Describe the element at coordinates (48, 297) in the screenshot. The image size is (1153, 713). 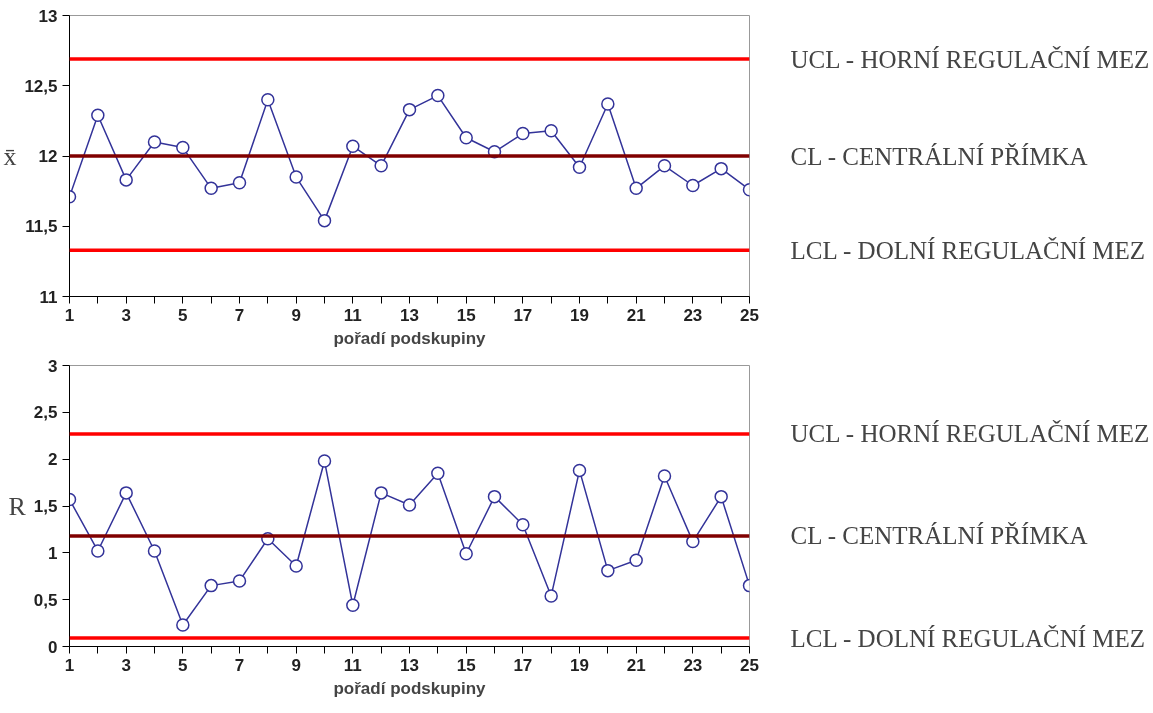
I see `y-tick-label: 11` at that location.